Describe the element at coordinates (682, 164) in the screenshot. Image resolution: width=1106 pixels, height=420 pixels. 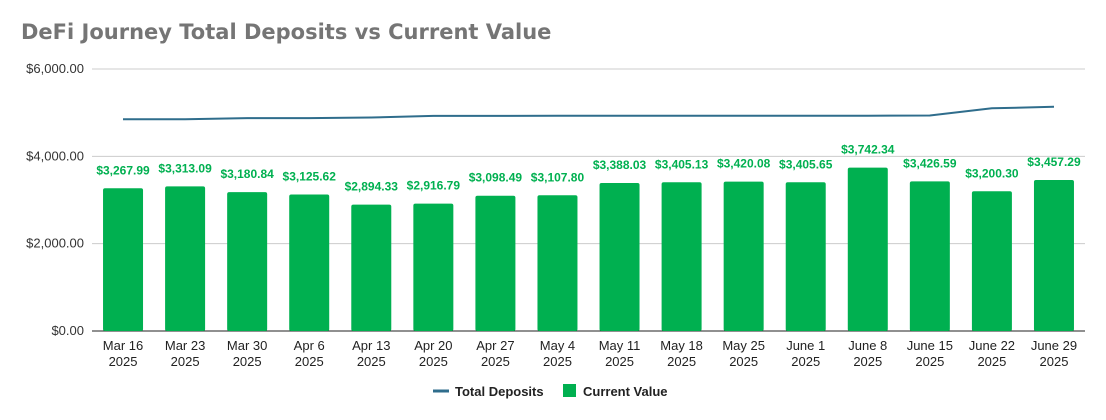
I see `data-label: $3,405.13` at that location.